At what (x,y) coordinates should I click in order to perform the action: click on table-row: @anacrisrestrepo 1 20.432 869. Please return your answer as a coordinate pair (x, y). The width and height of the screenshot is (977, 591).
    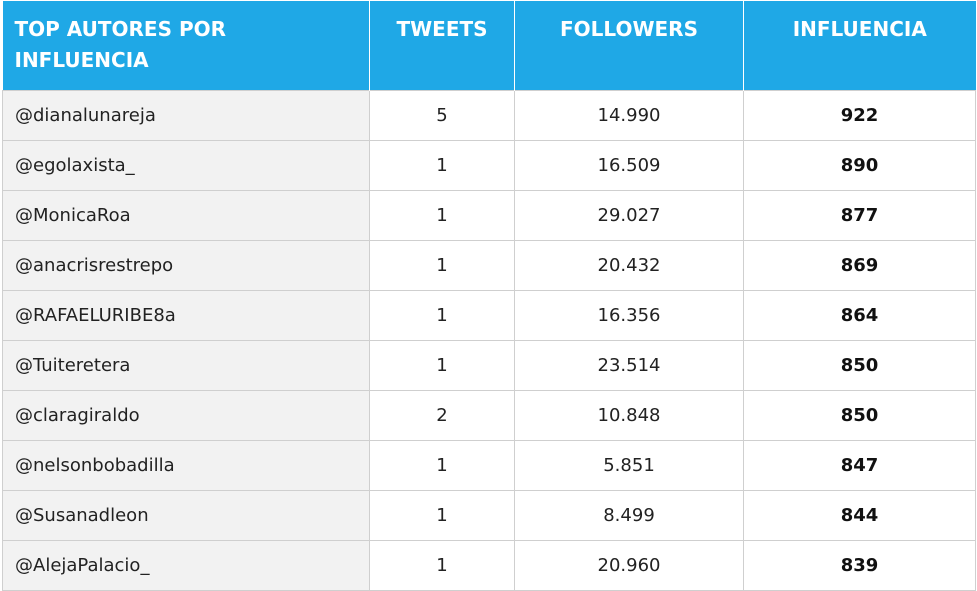
    Looking at the image, I should click on (489, 265).